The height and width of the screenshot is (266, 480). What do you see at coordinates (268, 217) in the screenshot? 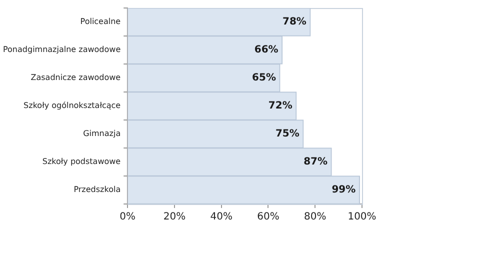
I see `x-tick-label: 60%` at bounding box center [268, 217].